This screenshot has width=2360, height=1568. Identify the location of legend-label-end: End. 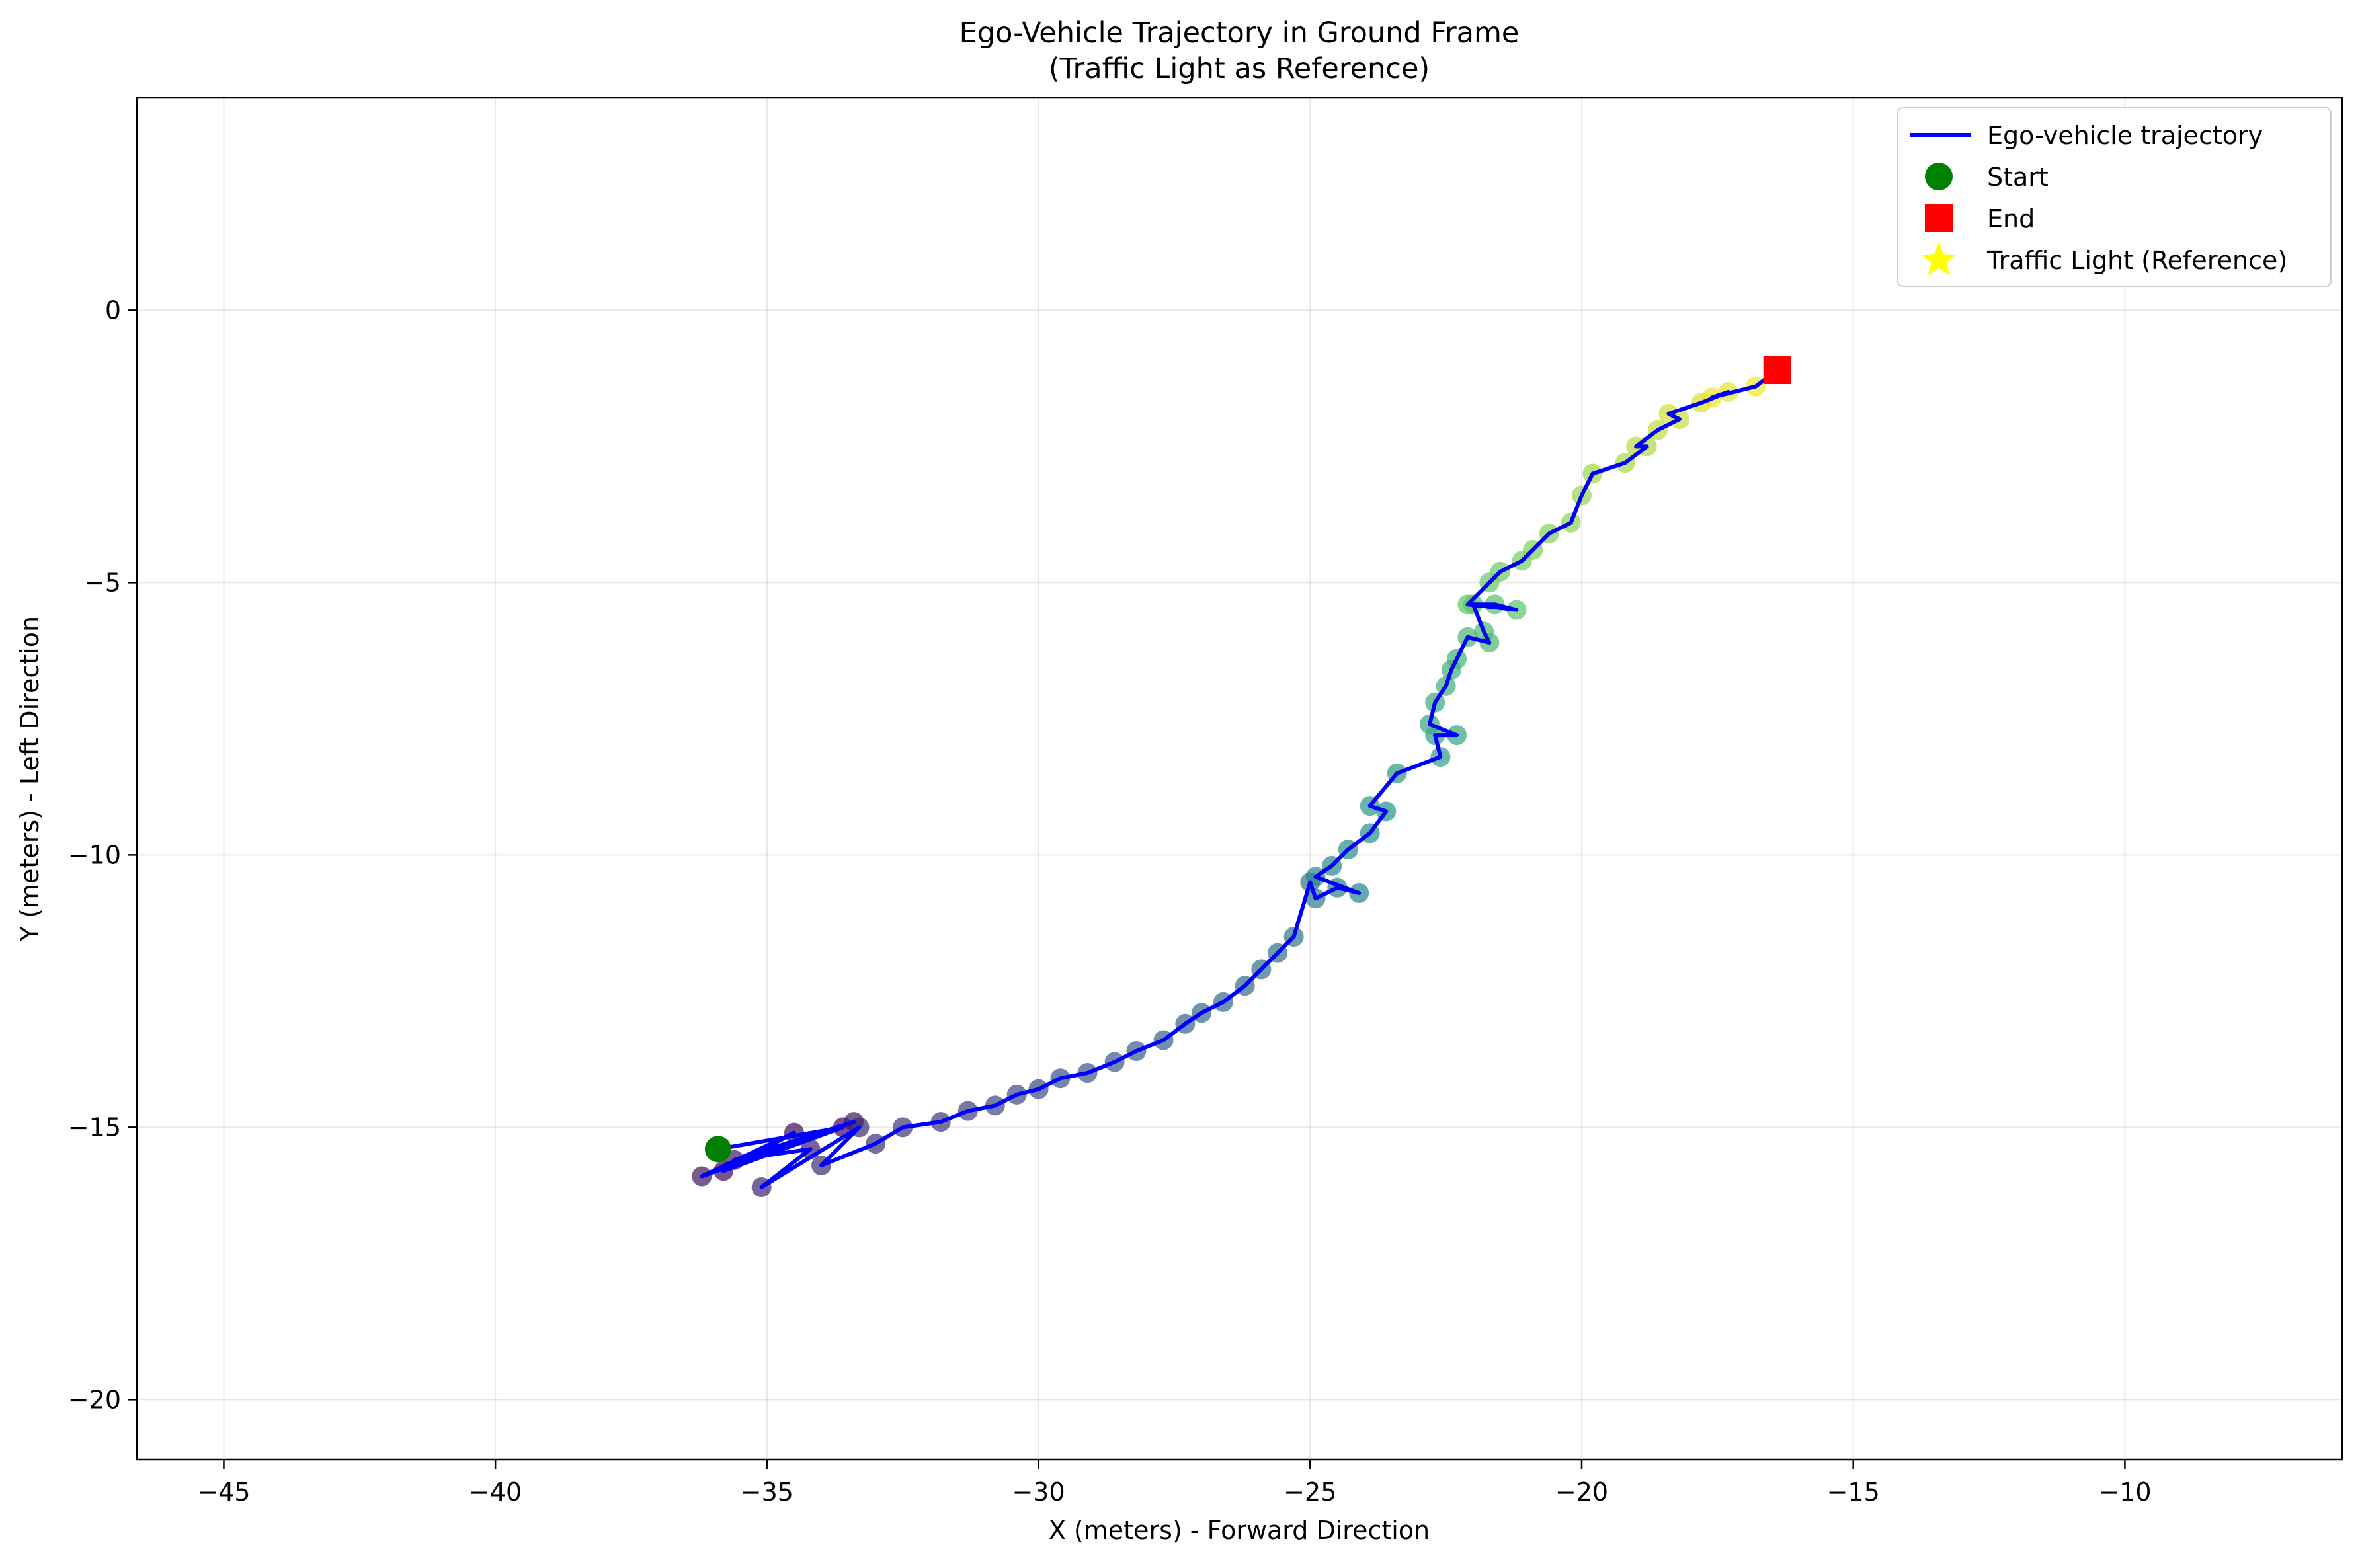
(2011, 218).